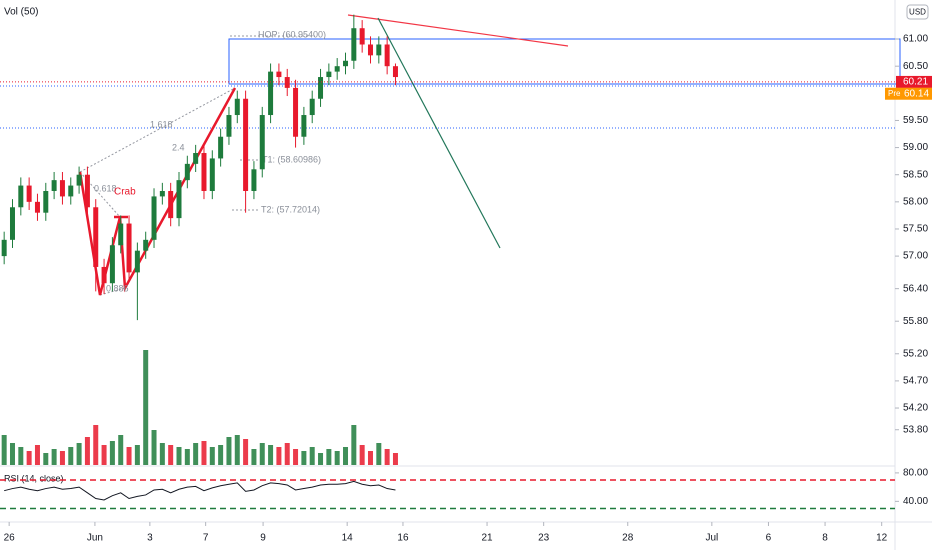  Describe the element at coordinates (403, 538) in the screenshot. I see `x-tick-label: 16` at that location.